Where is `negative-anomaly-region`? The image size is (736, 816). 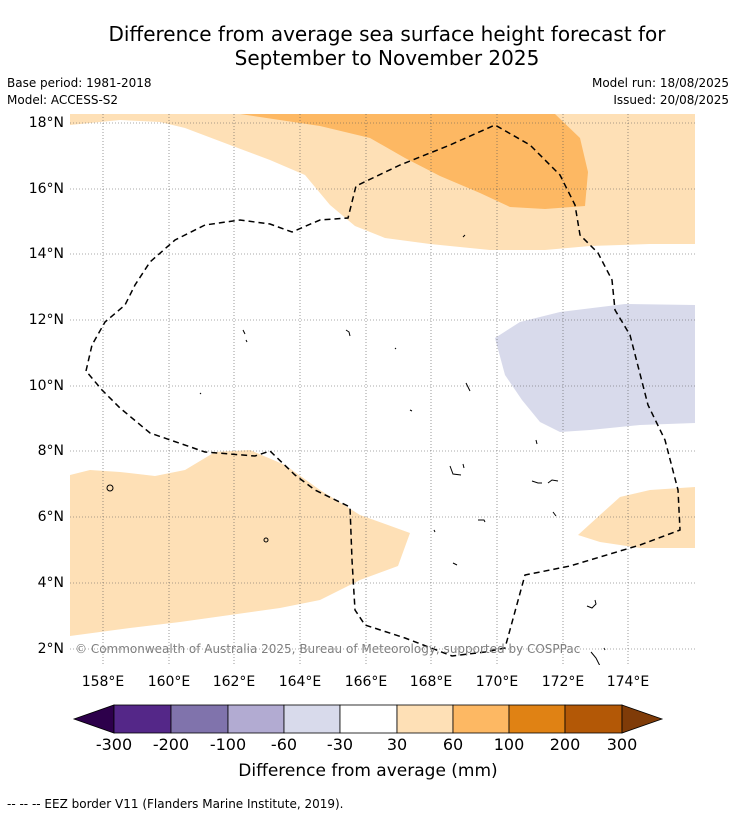
negative-anomaly-region is located at coordinates (595, 368).